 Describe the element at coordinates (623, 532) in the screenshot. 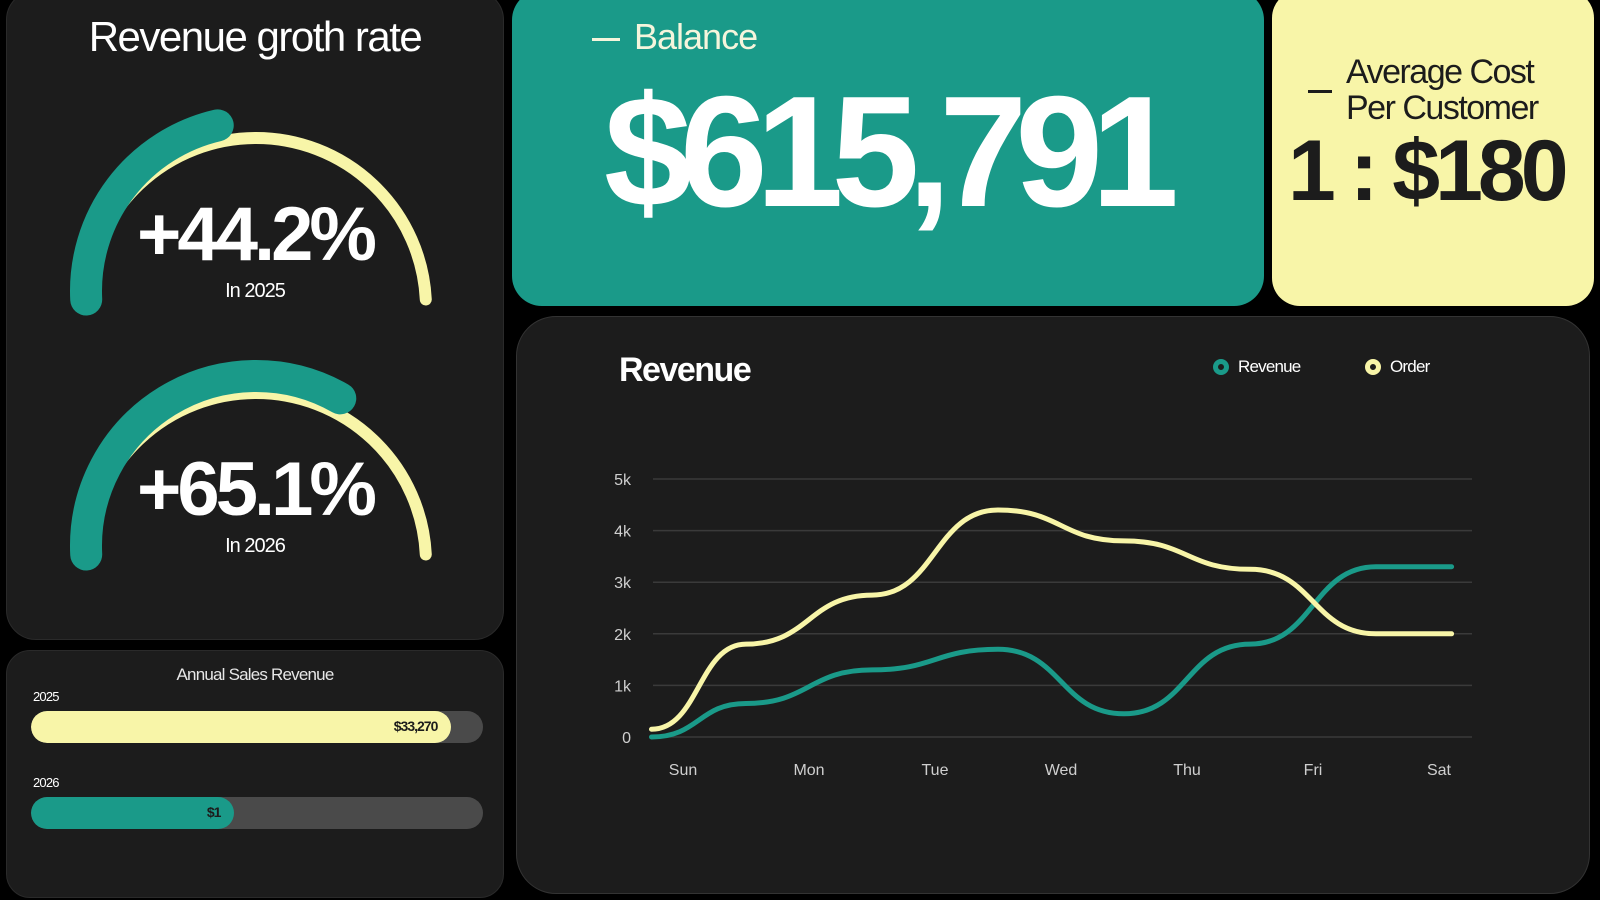

I see `y-tick-label: 4k` at that location.